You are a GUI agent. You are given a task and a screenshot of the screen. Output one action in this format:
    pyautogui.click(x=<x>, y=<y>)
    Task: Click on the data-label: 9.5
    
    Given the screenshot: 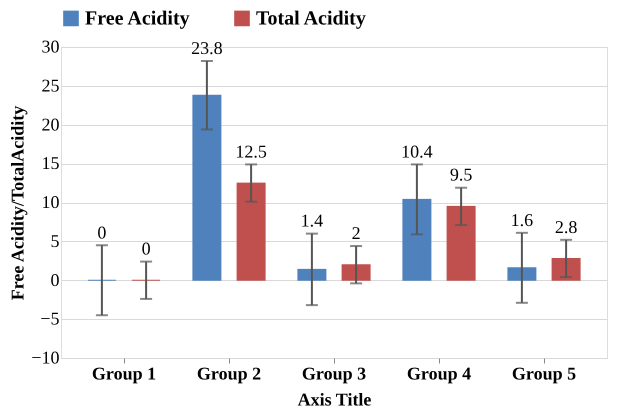 What is the action you would take?
    pyautogui.click(x=461, y=174)
    